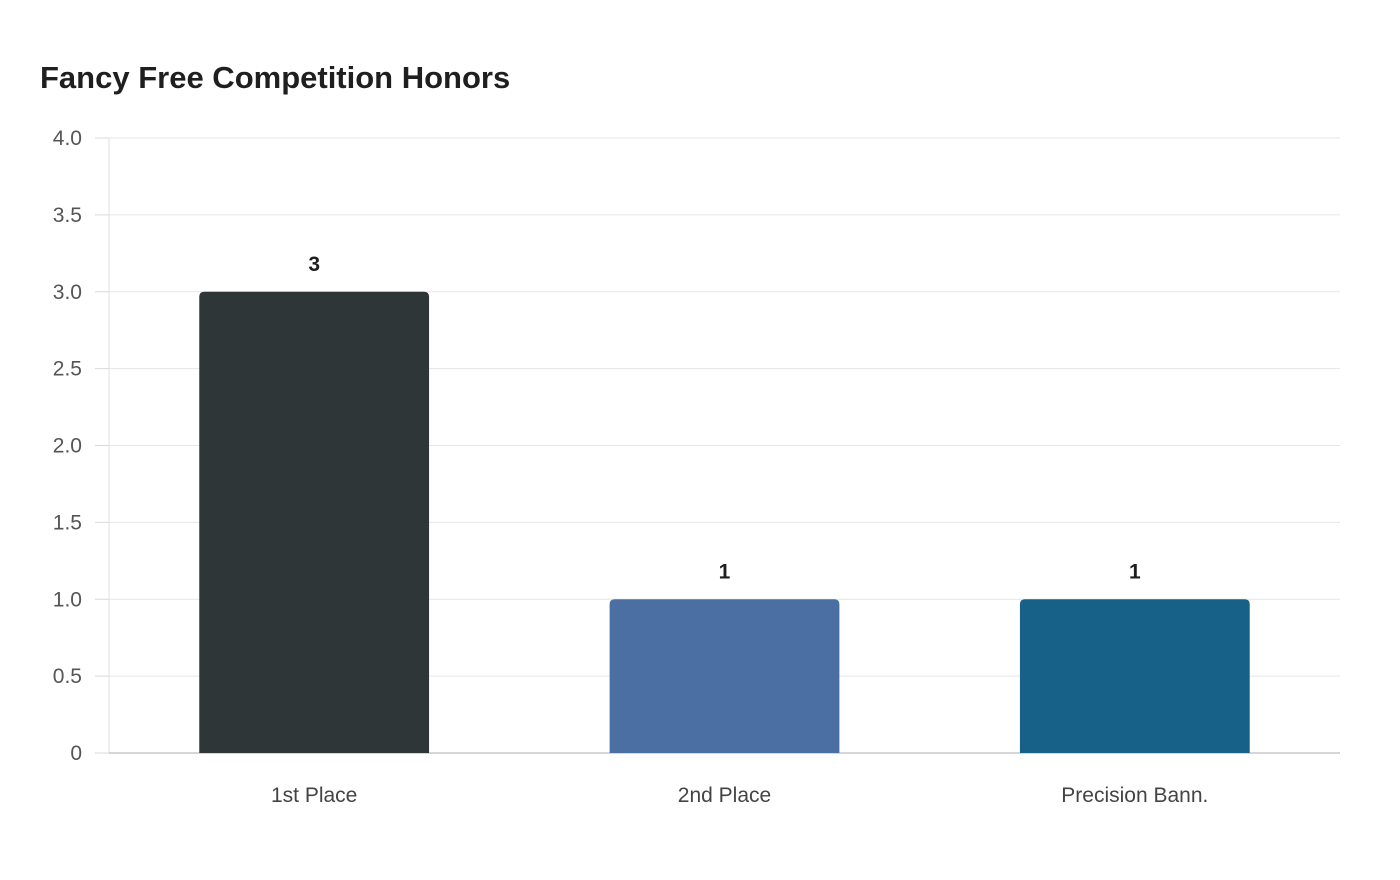  I want to click on data-label: 3, so click(314, 264).